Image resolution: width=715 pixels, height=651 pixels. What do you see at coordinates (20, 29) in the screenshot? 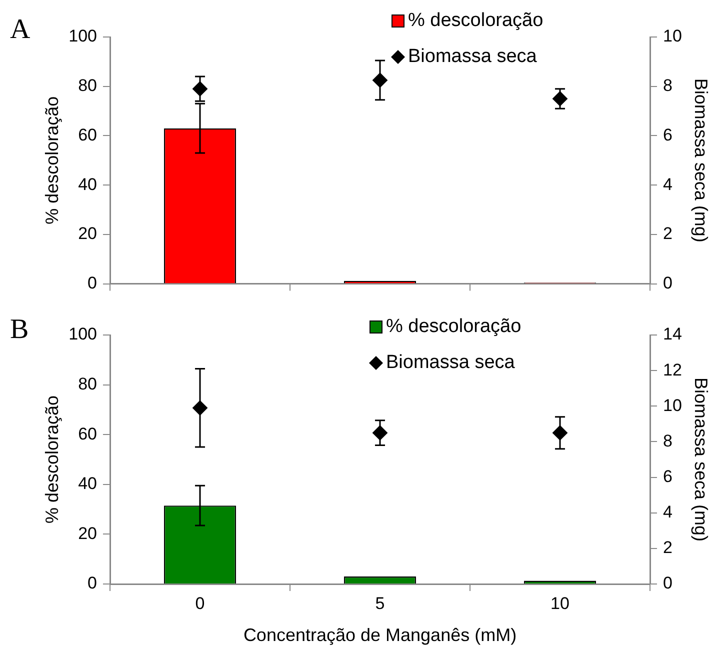
I see `chart-title: A` at bounding box center [20, 29].